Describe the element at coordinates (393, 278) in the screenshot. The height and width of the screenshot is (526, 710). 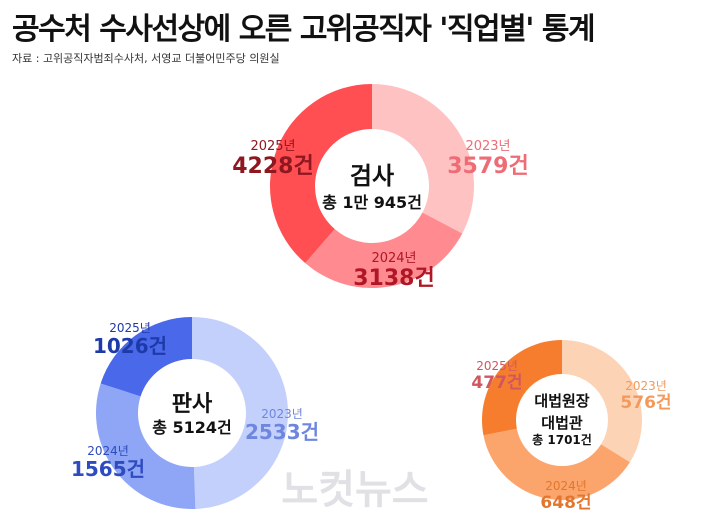
I see `slice-value-label: 3138건` at that location.